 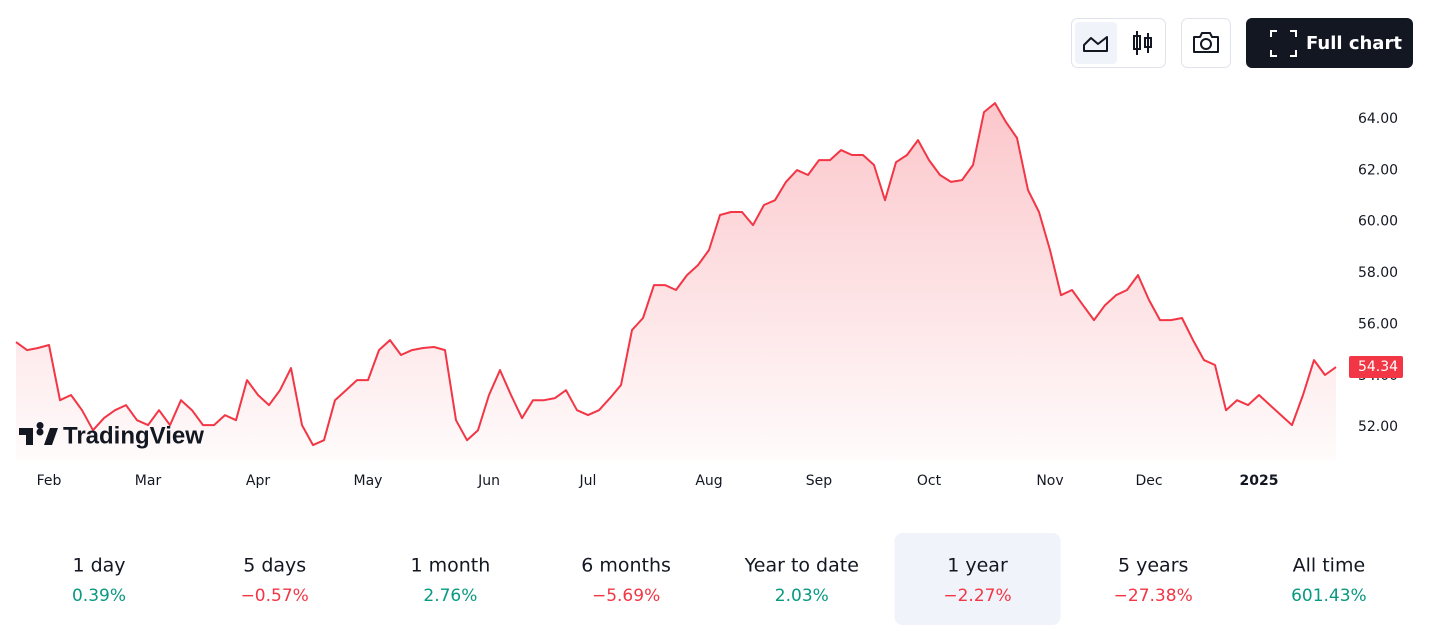 What do you see at coordinates (99, 596) in the screenshot?
I see `period-change: 0.39%` at bounding box center [99, 596].